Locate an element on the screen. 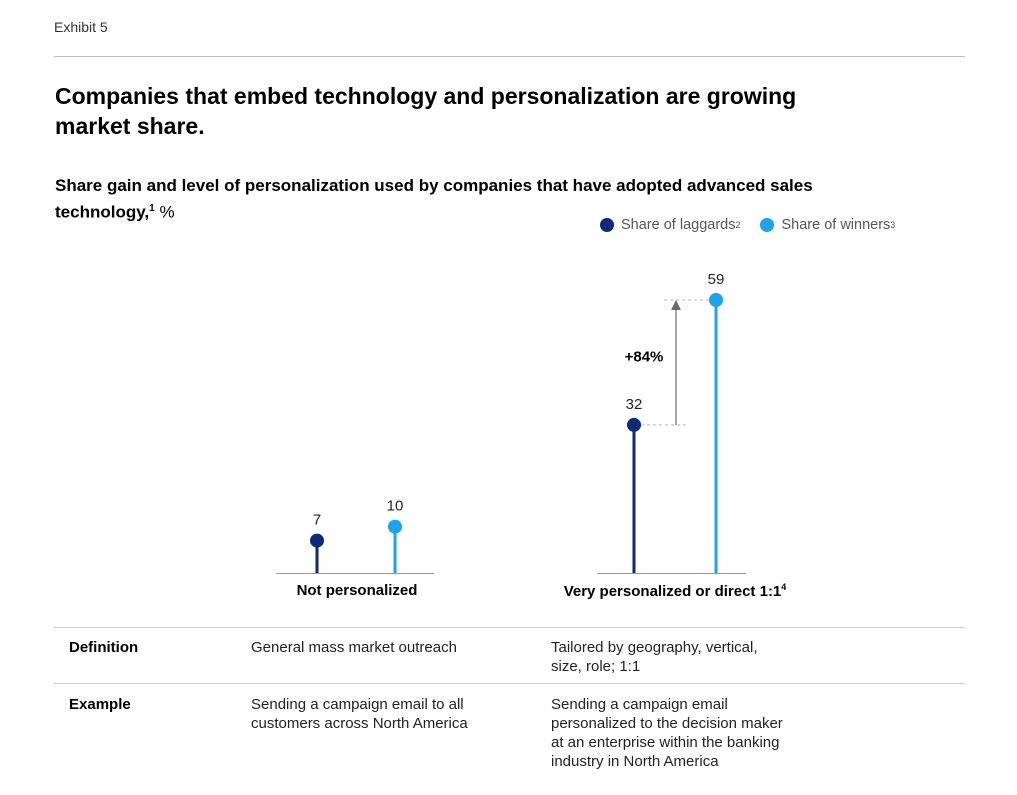  point-laggards-not-personalized is located at coordinates (317, 540).